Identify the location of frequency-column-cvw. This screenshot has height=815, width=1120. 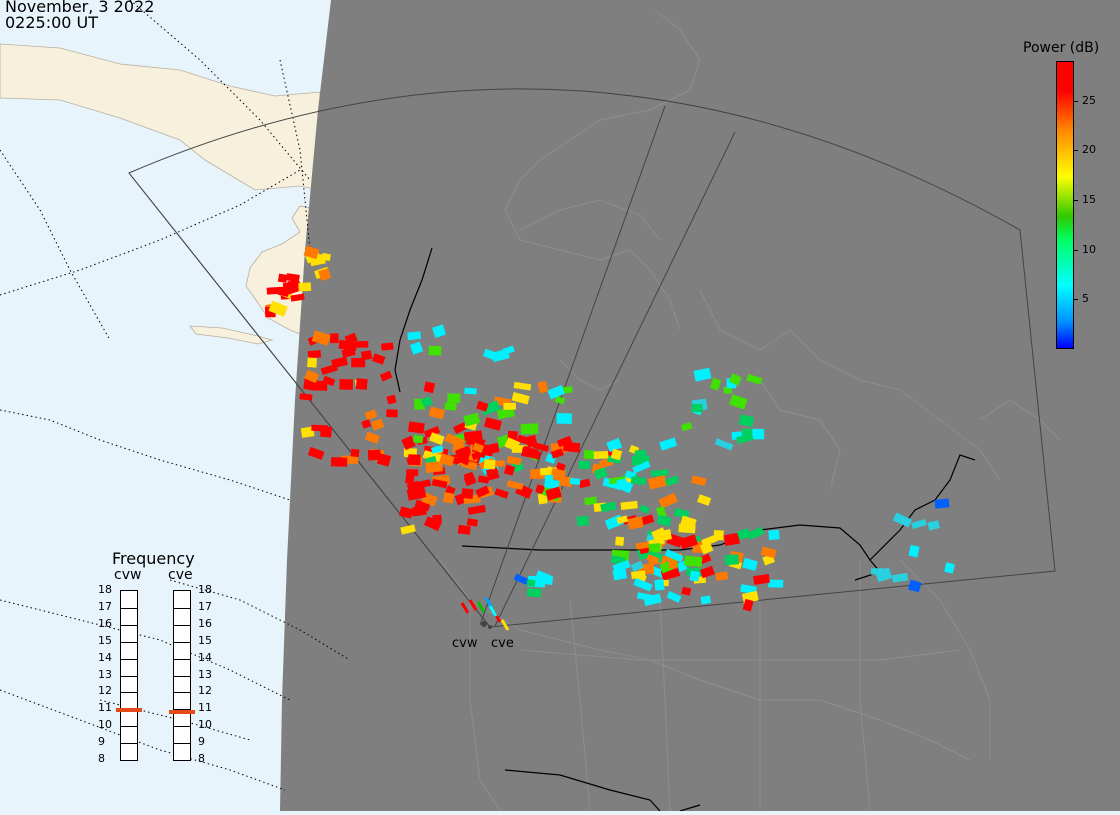
(129, 675).